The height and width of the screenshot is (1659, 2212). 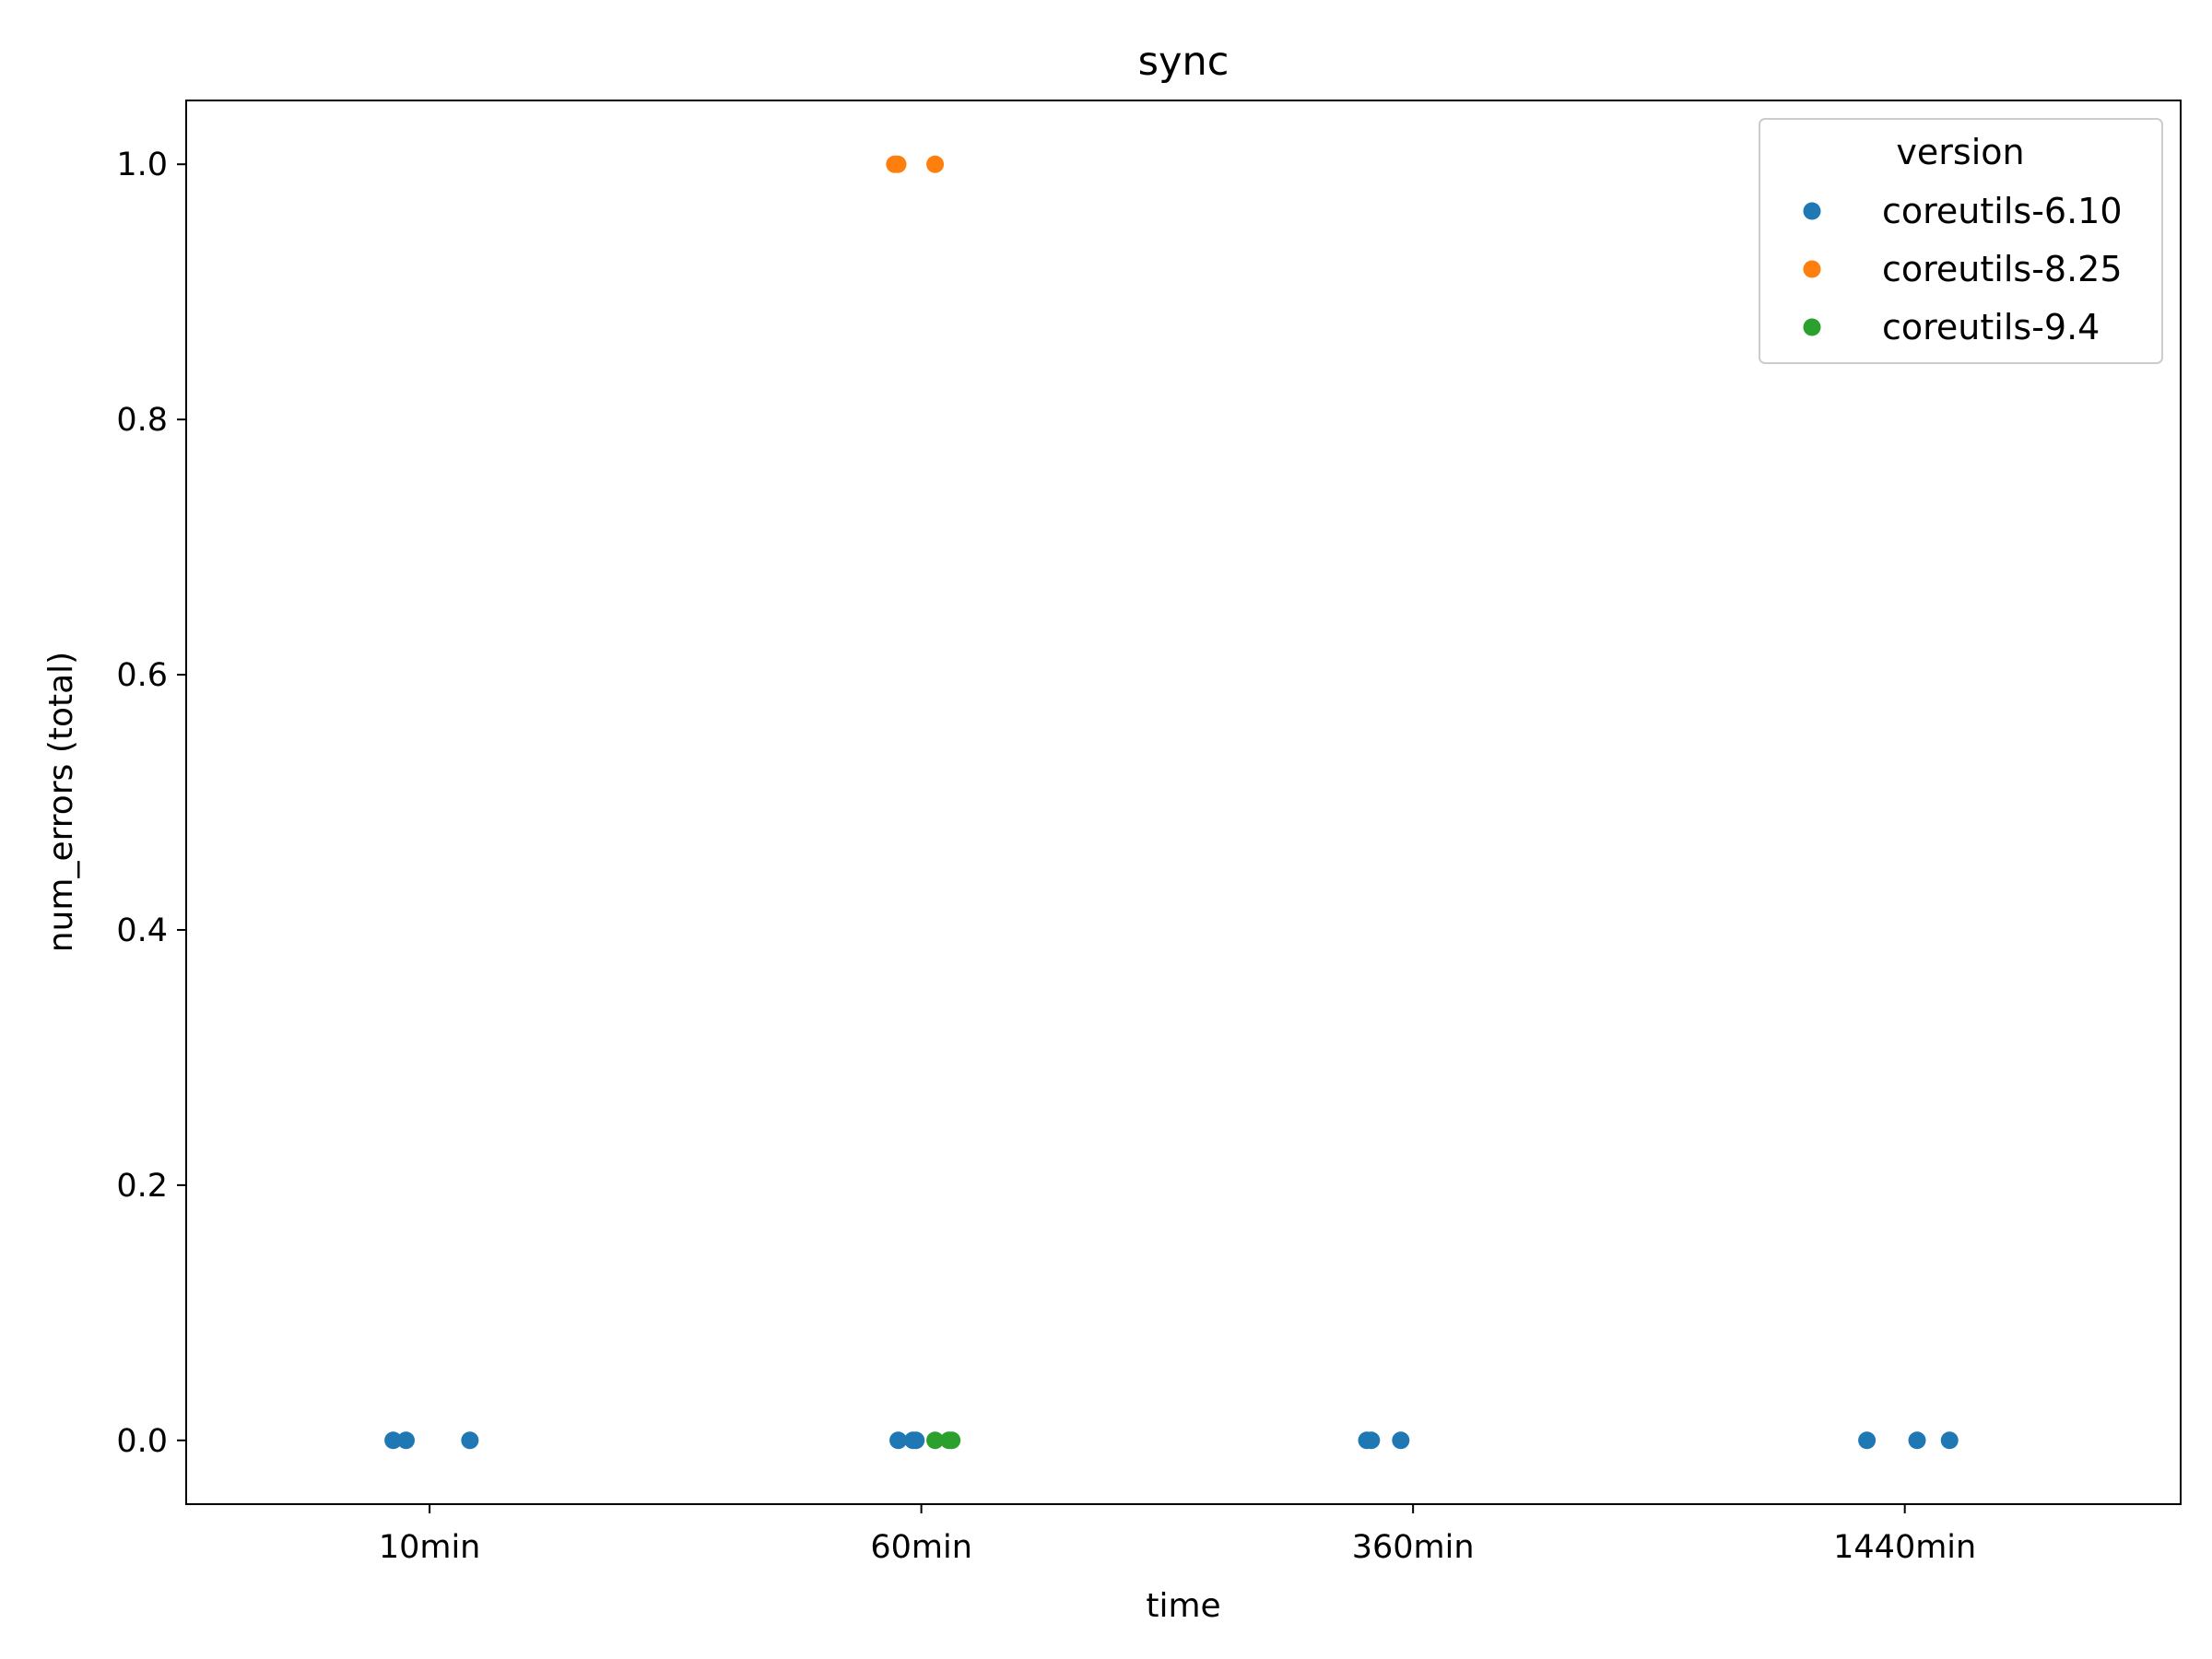 What do you see at coordinates (1177, 1535) in the screenshot?
I see `x-axis: 10min 60min 360min 1440min` at bounding box center [1177, 1535].